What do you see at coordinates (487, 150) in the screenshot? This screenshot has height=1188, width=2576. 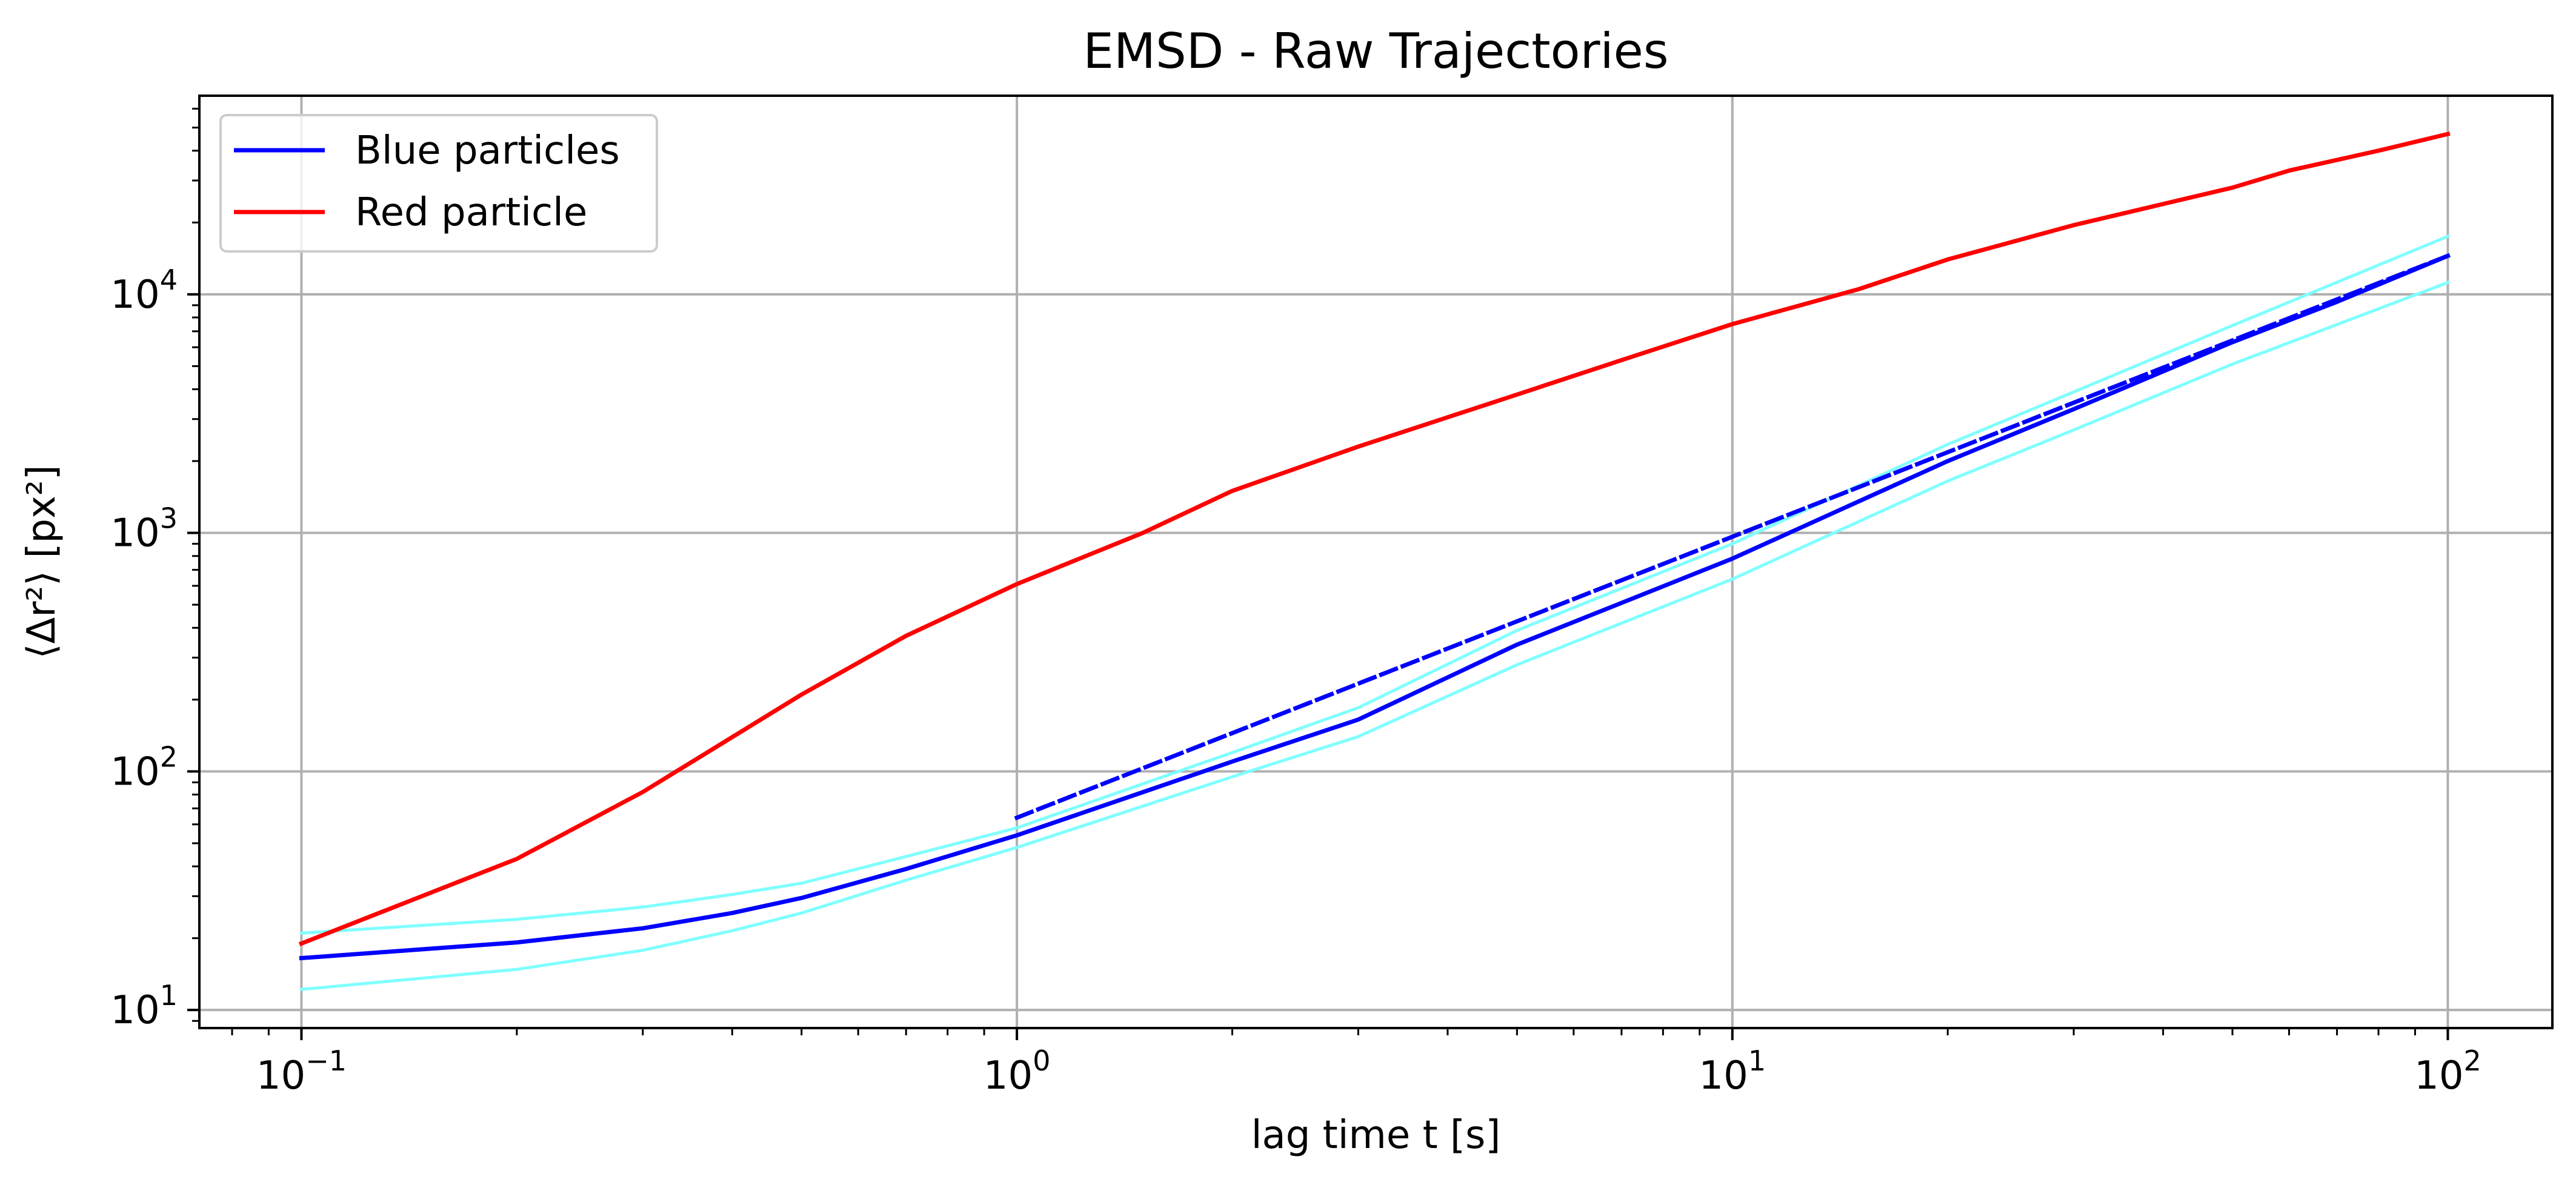 I see `legend-label-blue-particles: Blue particles` at bounding box center [487, 150].